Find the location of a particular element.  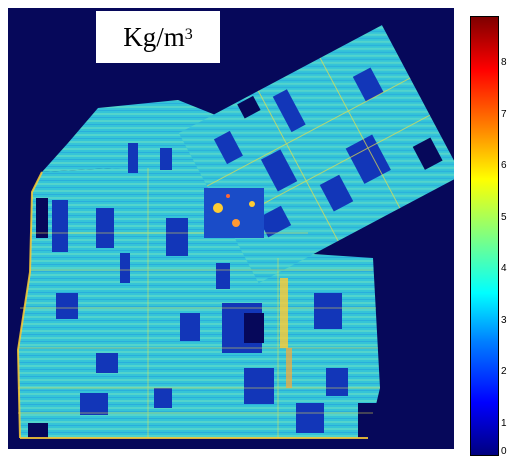

colorbar-tick-3: 3 is located at coordinates (504, 320).